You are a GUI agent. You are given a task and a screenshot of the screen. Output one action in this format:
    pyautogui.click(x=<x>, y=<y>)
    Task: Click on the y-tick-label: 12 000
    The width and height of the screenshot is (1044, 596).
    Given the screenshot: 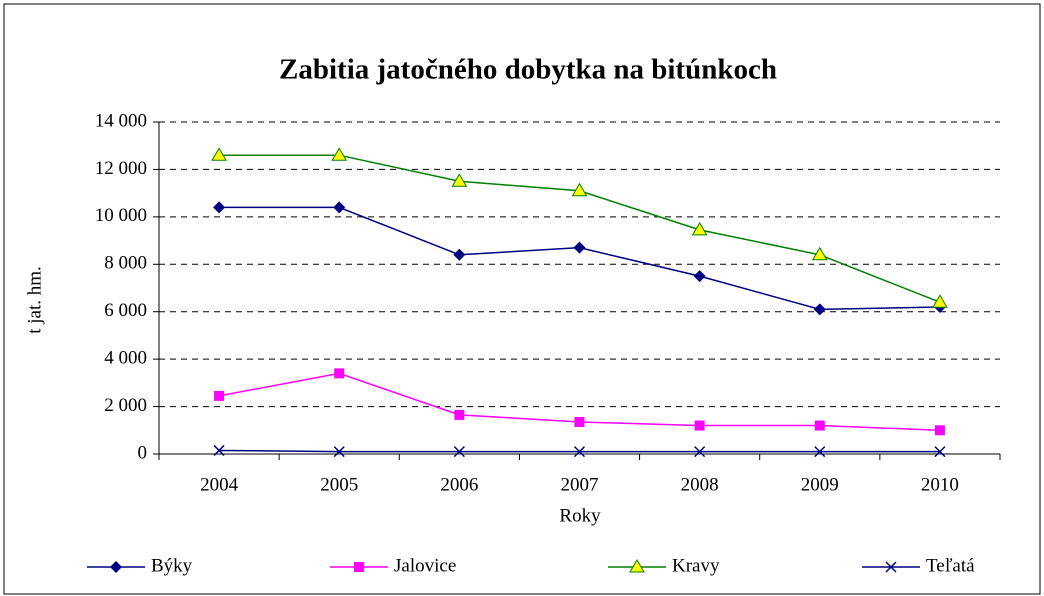 What is the action you would take?
    pyautogui.click(x=121, y=168)
    